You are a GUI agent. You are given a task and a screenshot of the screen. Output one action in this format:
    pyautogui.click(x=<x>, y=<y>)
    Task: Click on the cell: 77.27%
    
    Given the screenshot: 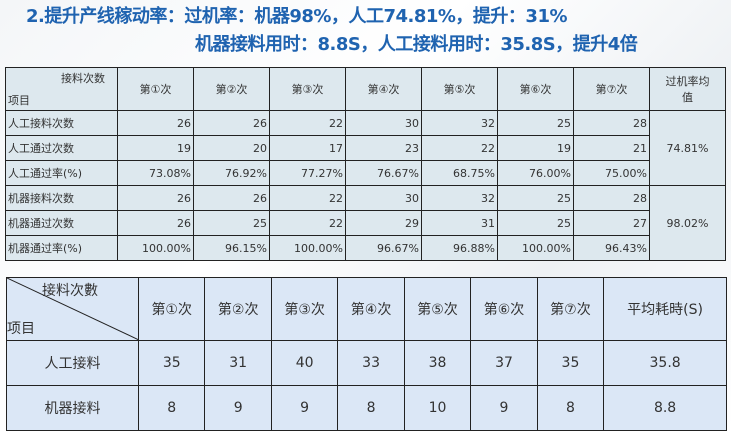 What is the action you would take?
    pyautogui.click(x=307, y=173)
    